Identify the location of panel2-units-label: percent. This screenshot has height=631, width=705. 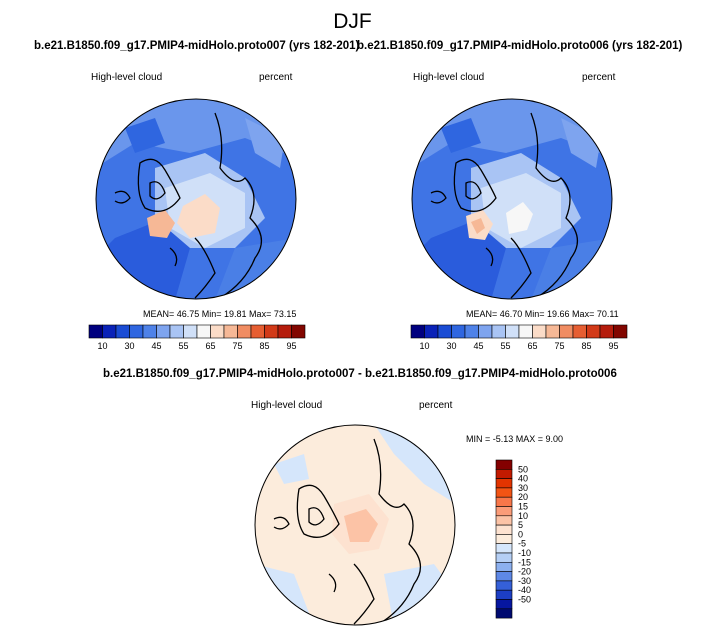
(599, 77).